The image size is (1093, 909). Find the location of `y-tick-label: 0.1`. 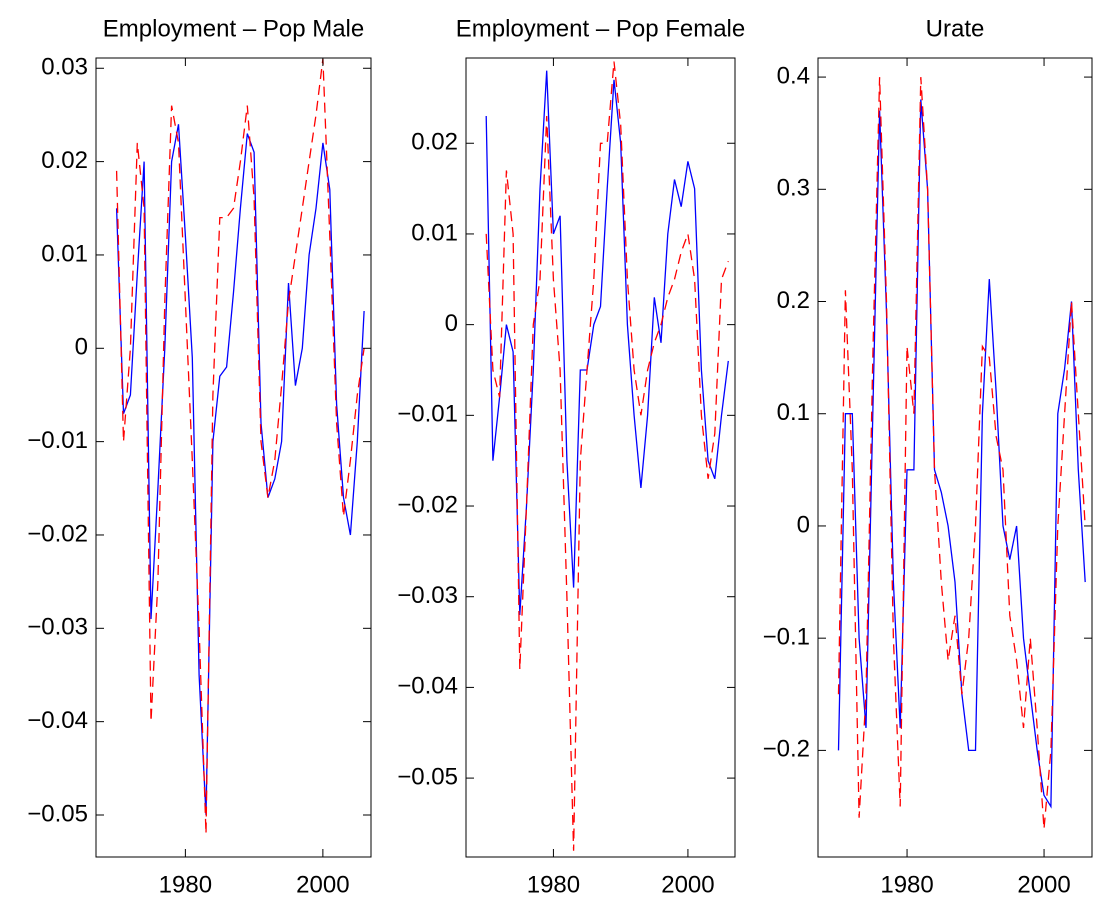

y-tick-label: 0.1 is located at coordinates (793, 412).